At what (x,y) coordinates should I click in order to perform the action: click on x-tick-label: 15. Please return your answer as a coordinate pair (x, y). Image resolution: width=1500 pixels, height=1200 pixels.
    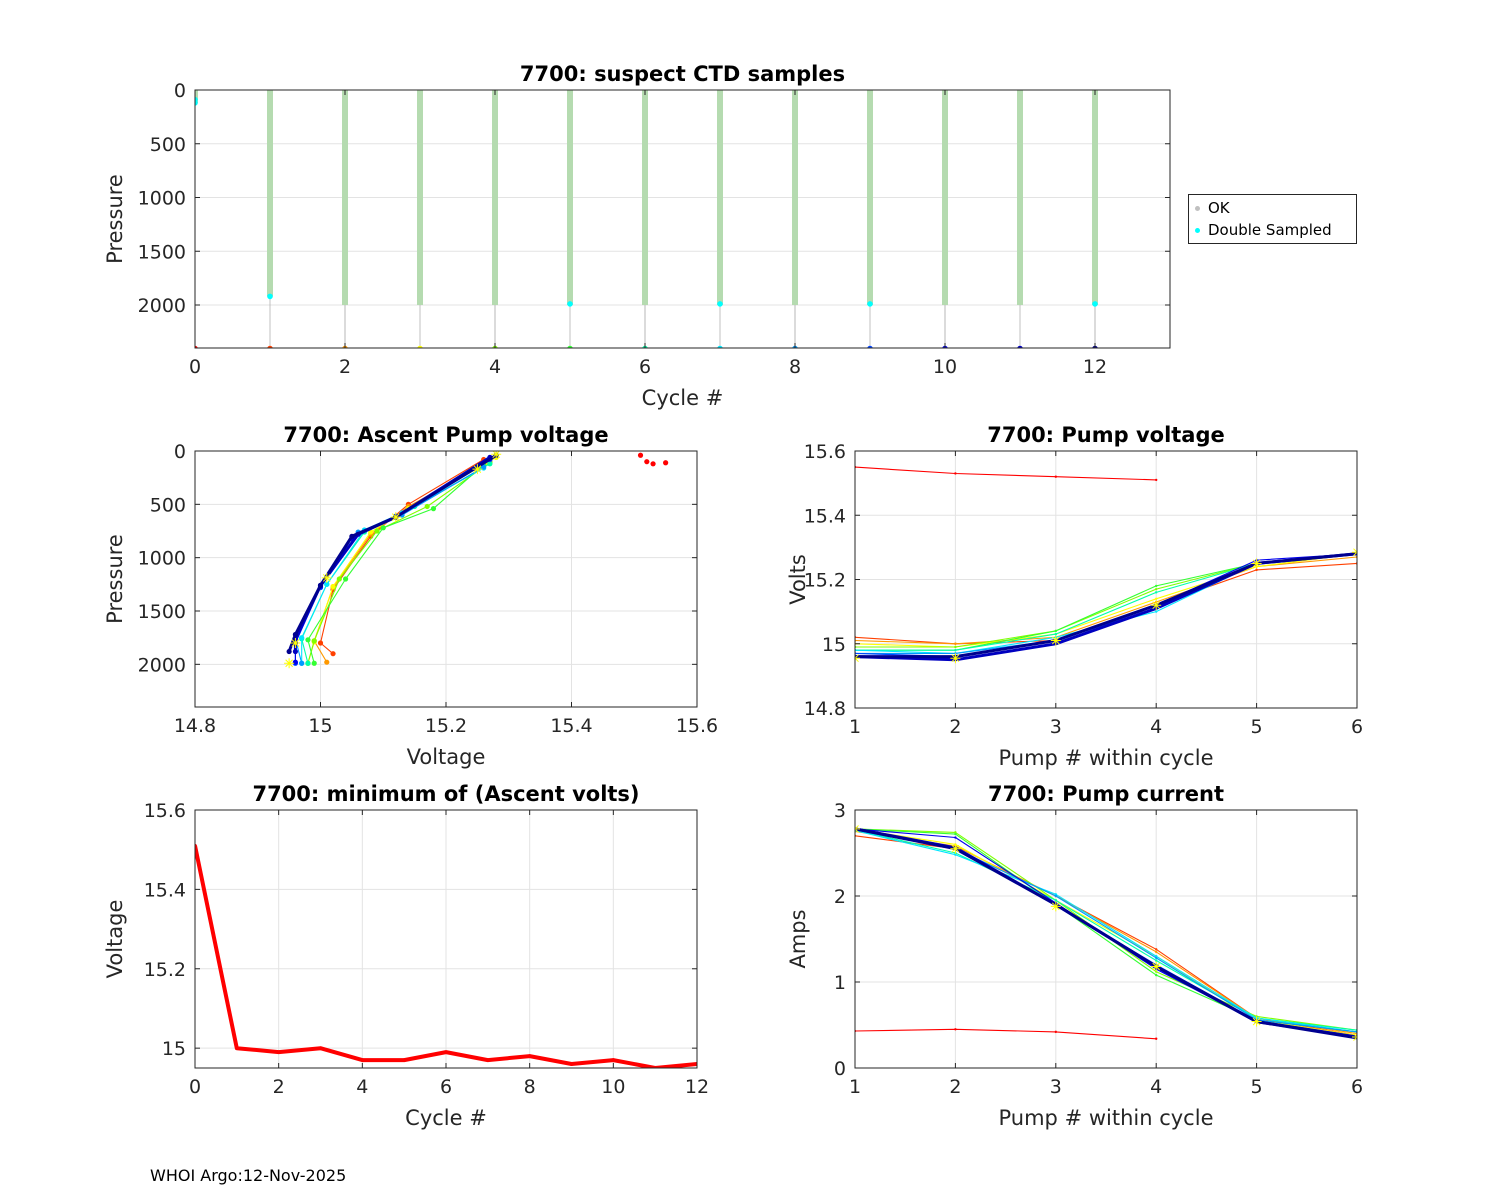
    Looking at the image, I should click on (320, 726).